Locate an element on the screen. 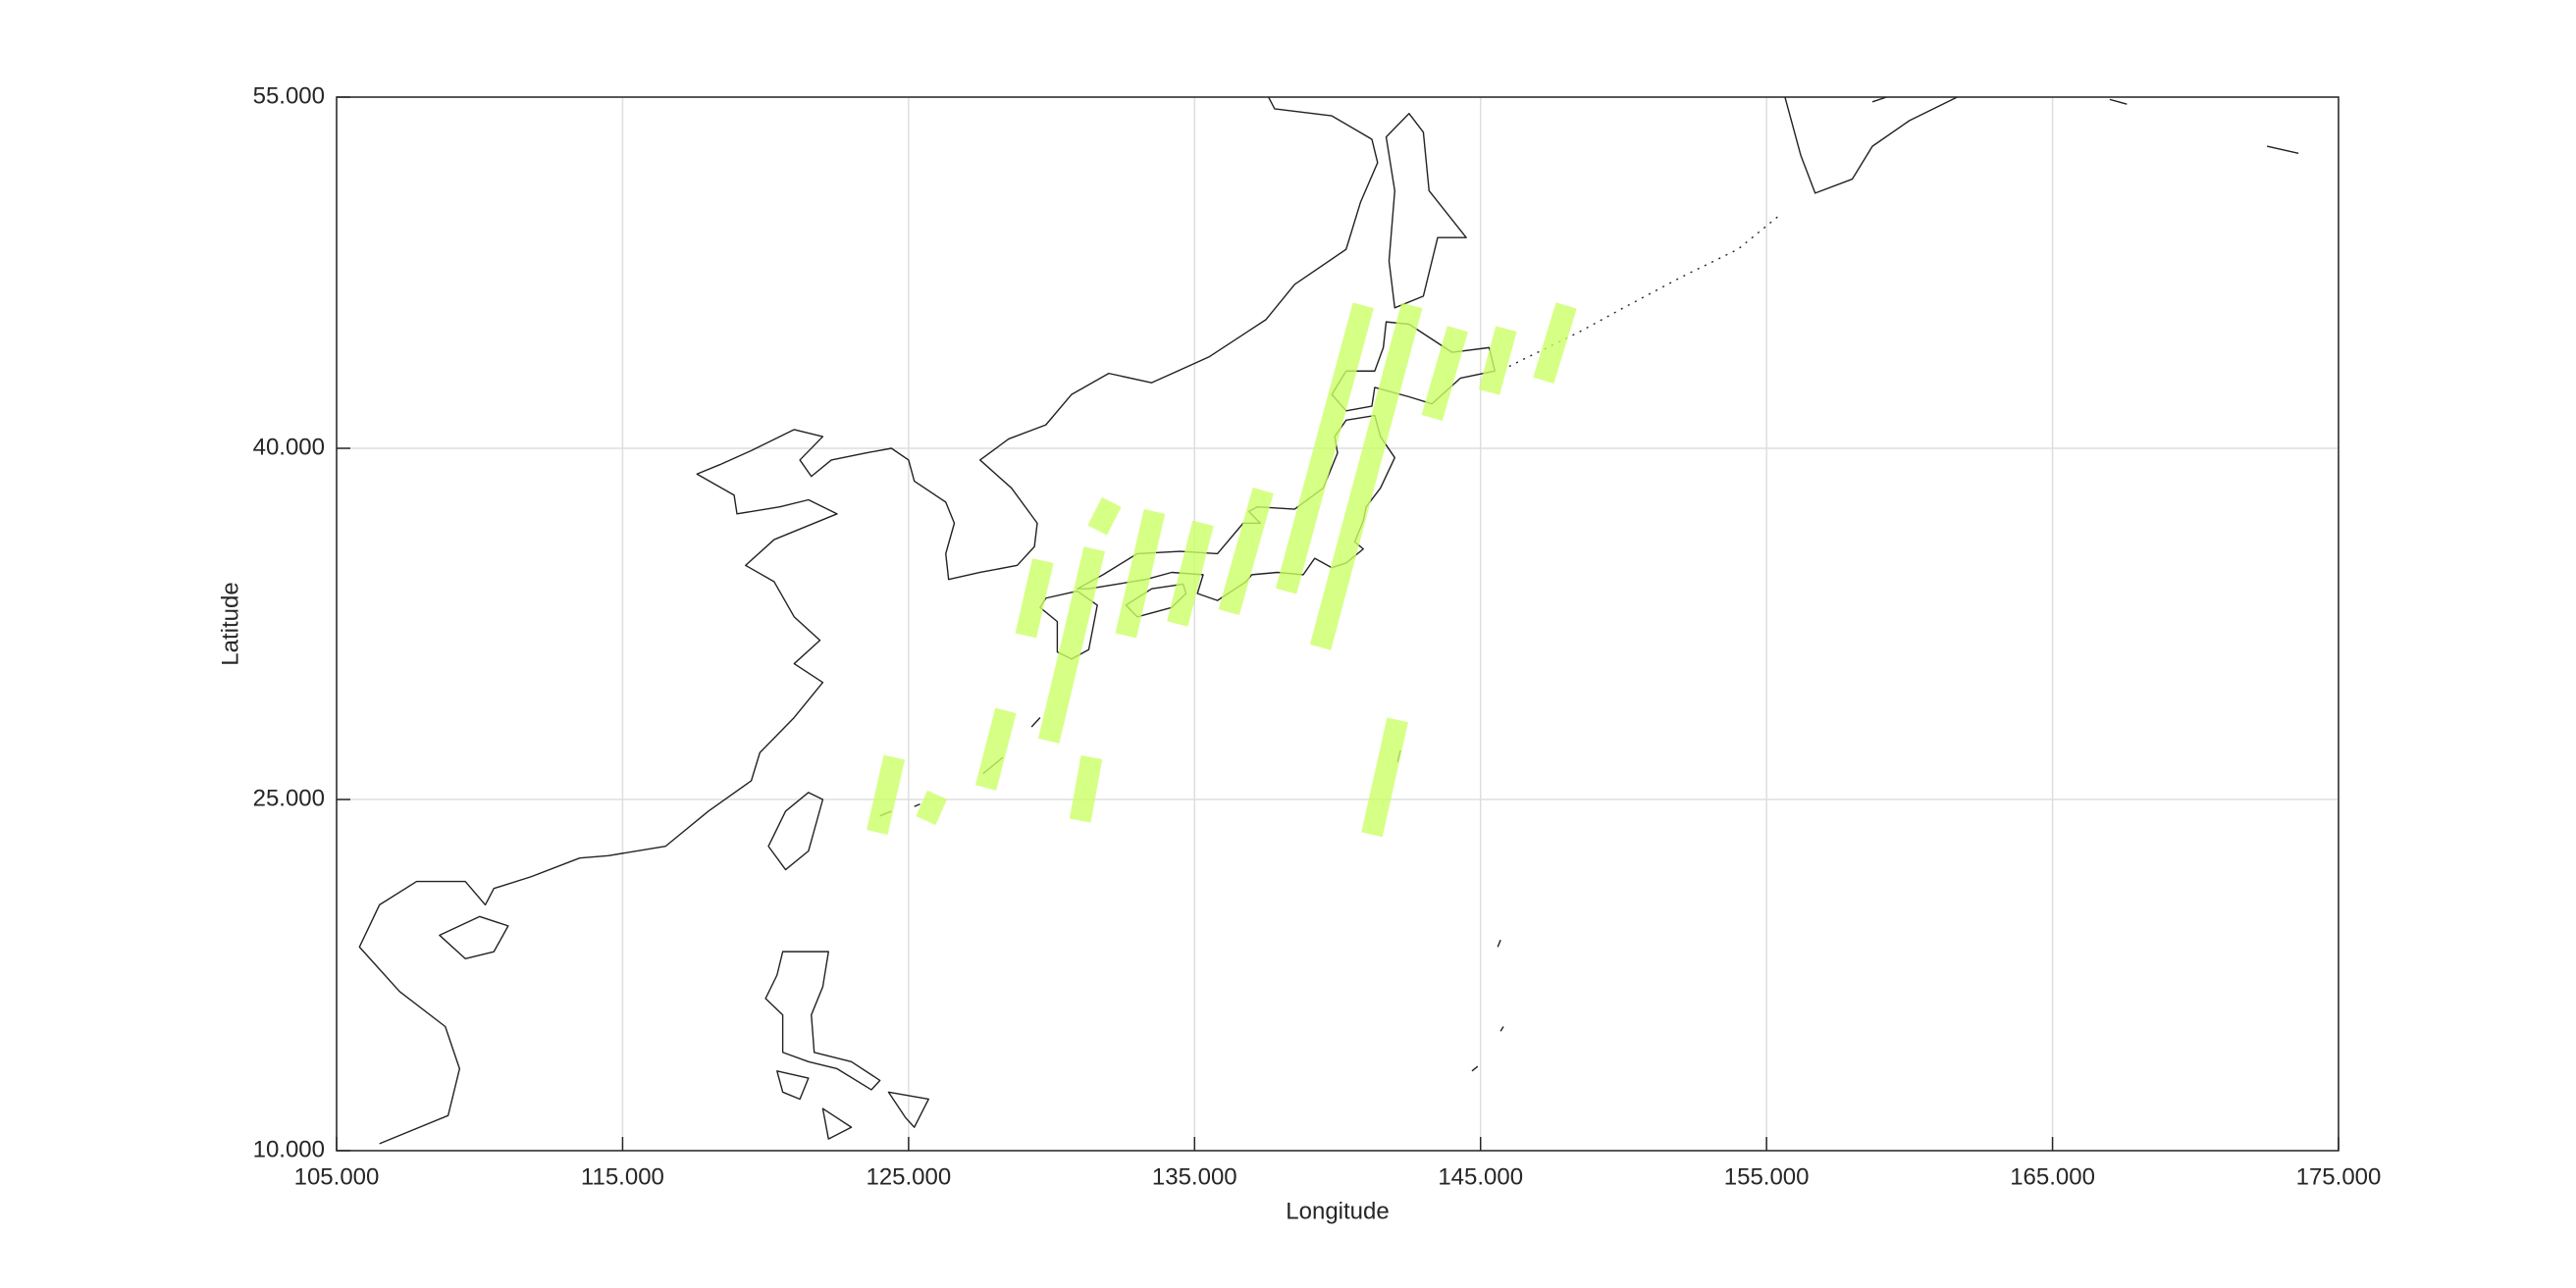 This screenshot has height=1288, width=2576. panay is located at coordinates (836, 1123).